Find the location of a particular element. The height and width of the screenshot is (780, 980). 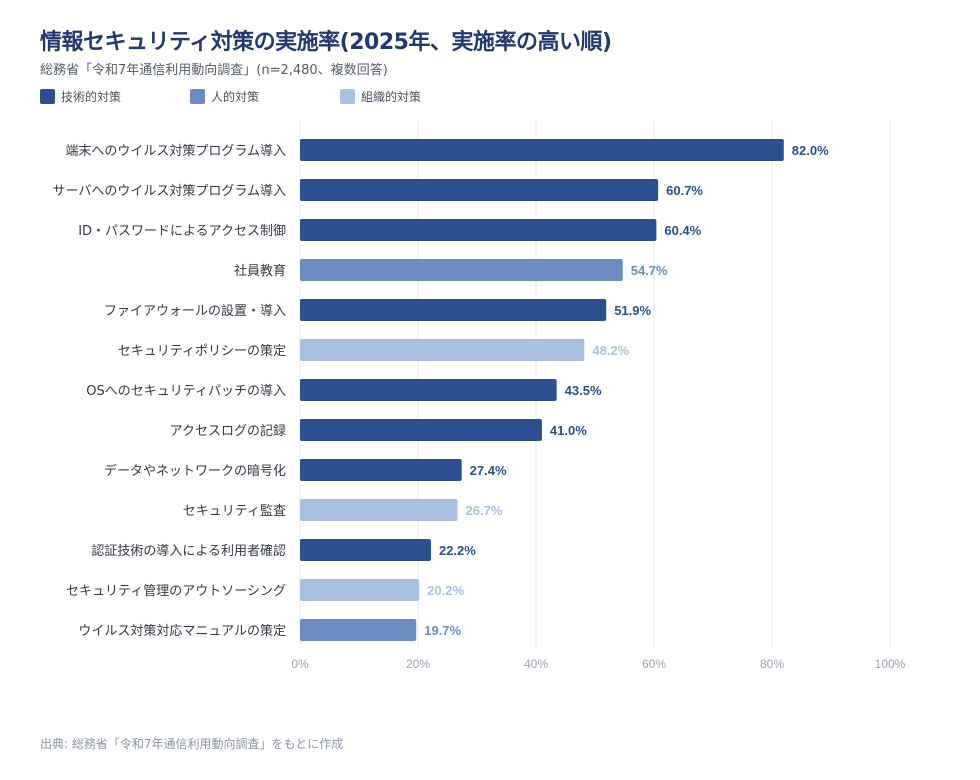

category-label: 社員教育 is located at coordinates (260, 271).